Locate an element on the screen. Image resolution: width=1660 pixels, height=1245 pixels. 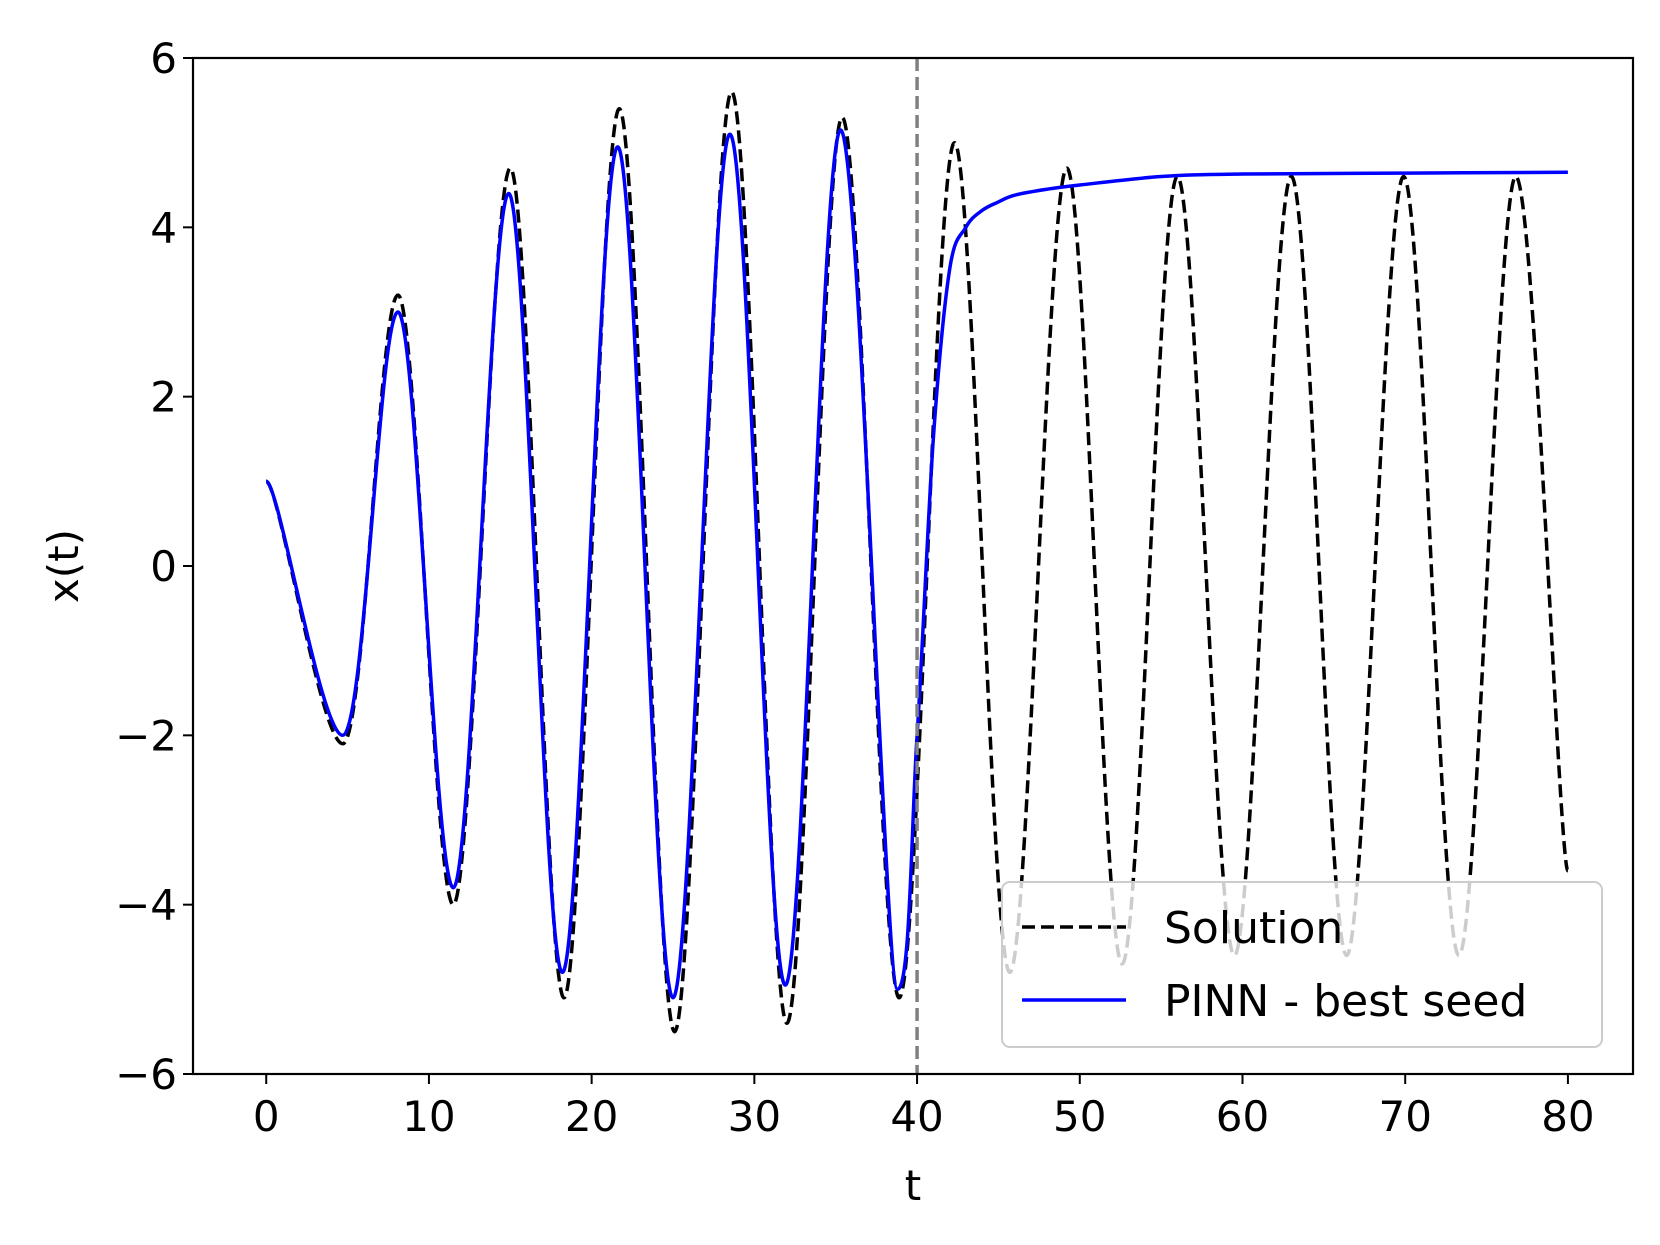
legend-label-solution: Solution is located at coordinates (1253, 928).